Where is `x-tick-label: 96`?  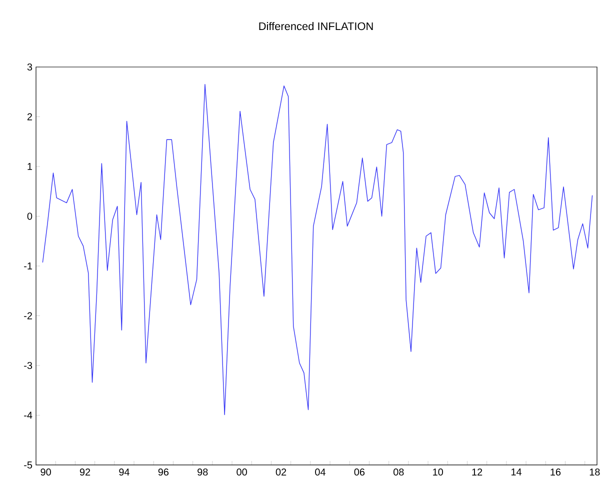 x-tick-label: 96 is located at coordinates (163, 472).